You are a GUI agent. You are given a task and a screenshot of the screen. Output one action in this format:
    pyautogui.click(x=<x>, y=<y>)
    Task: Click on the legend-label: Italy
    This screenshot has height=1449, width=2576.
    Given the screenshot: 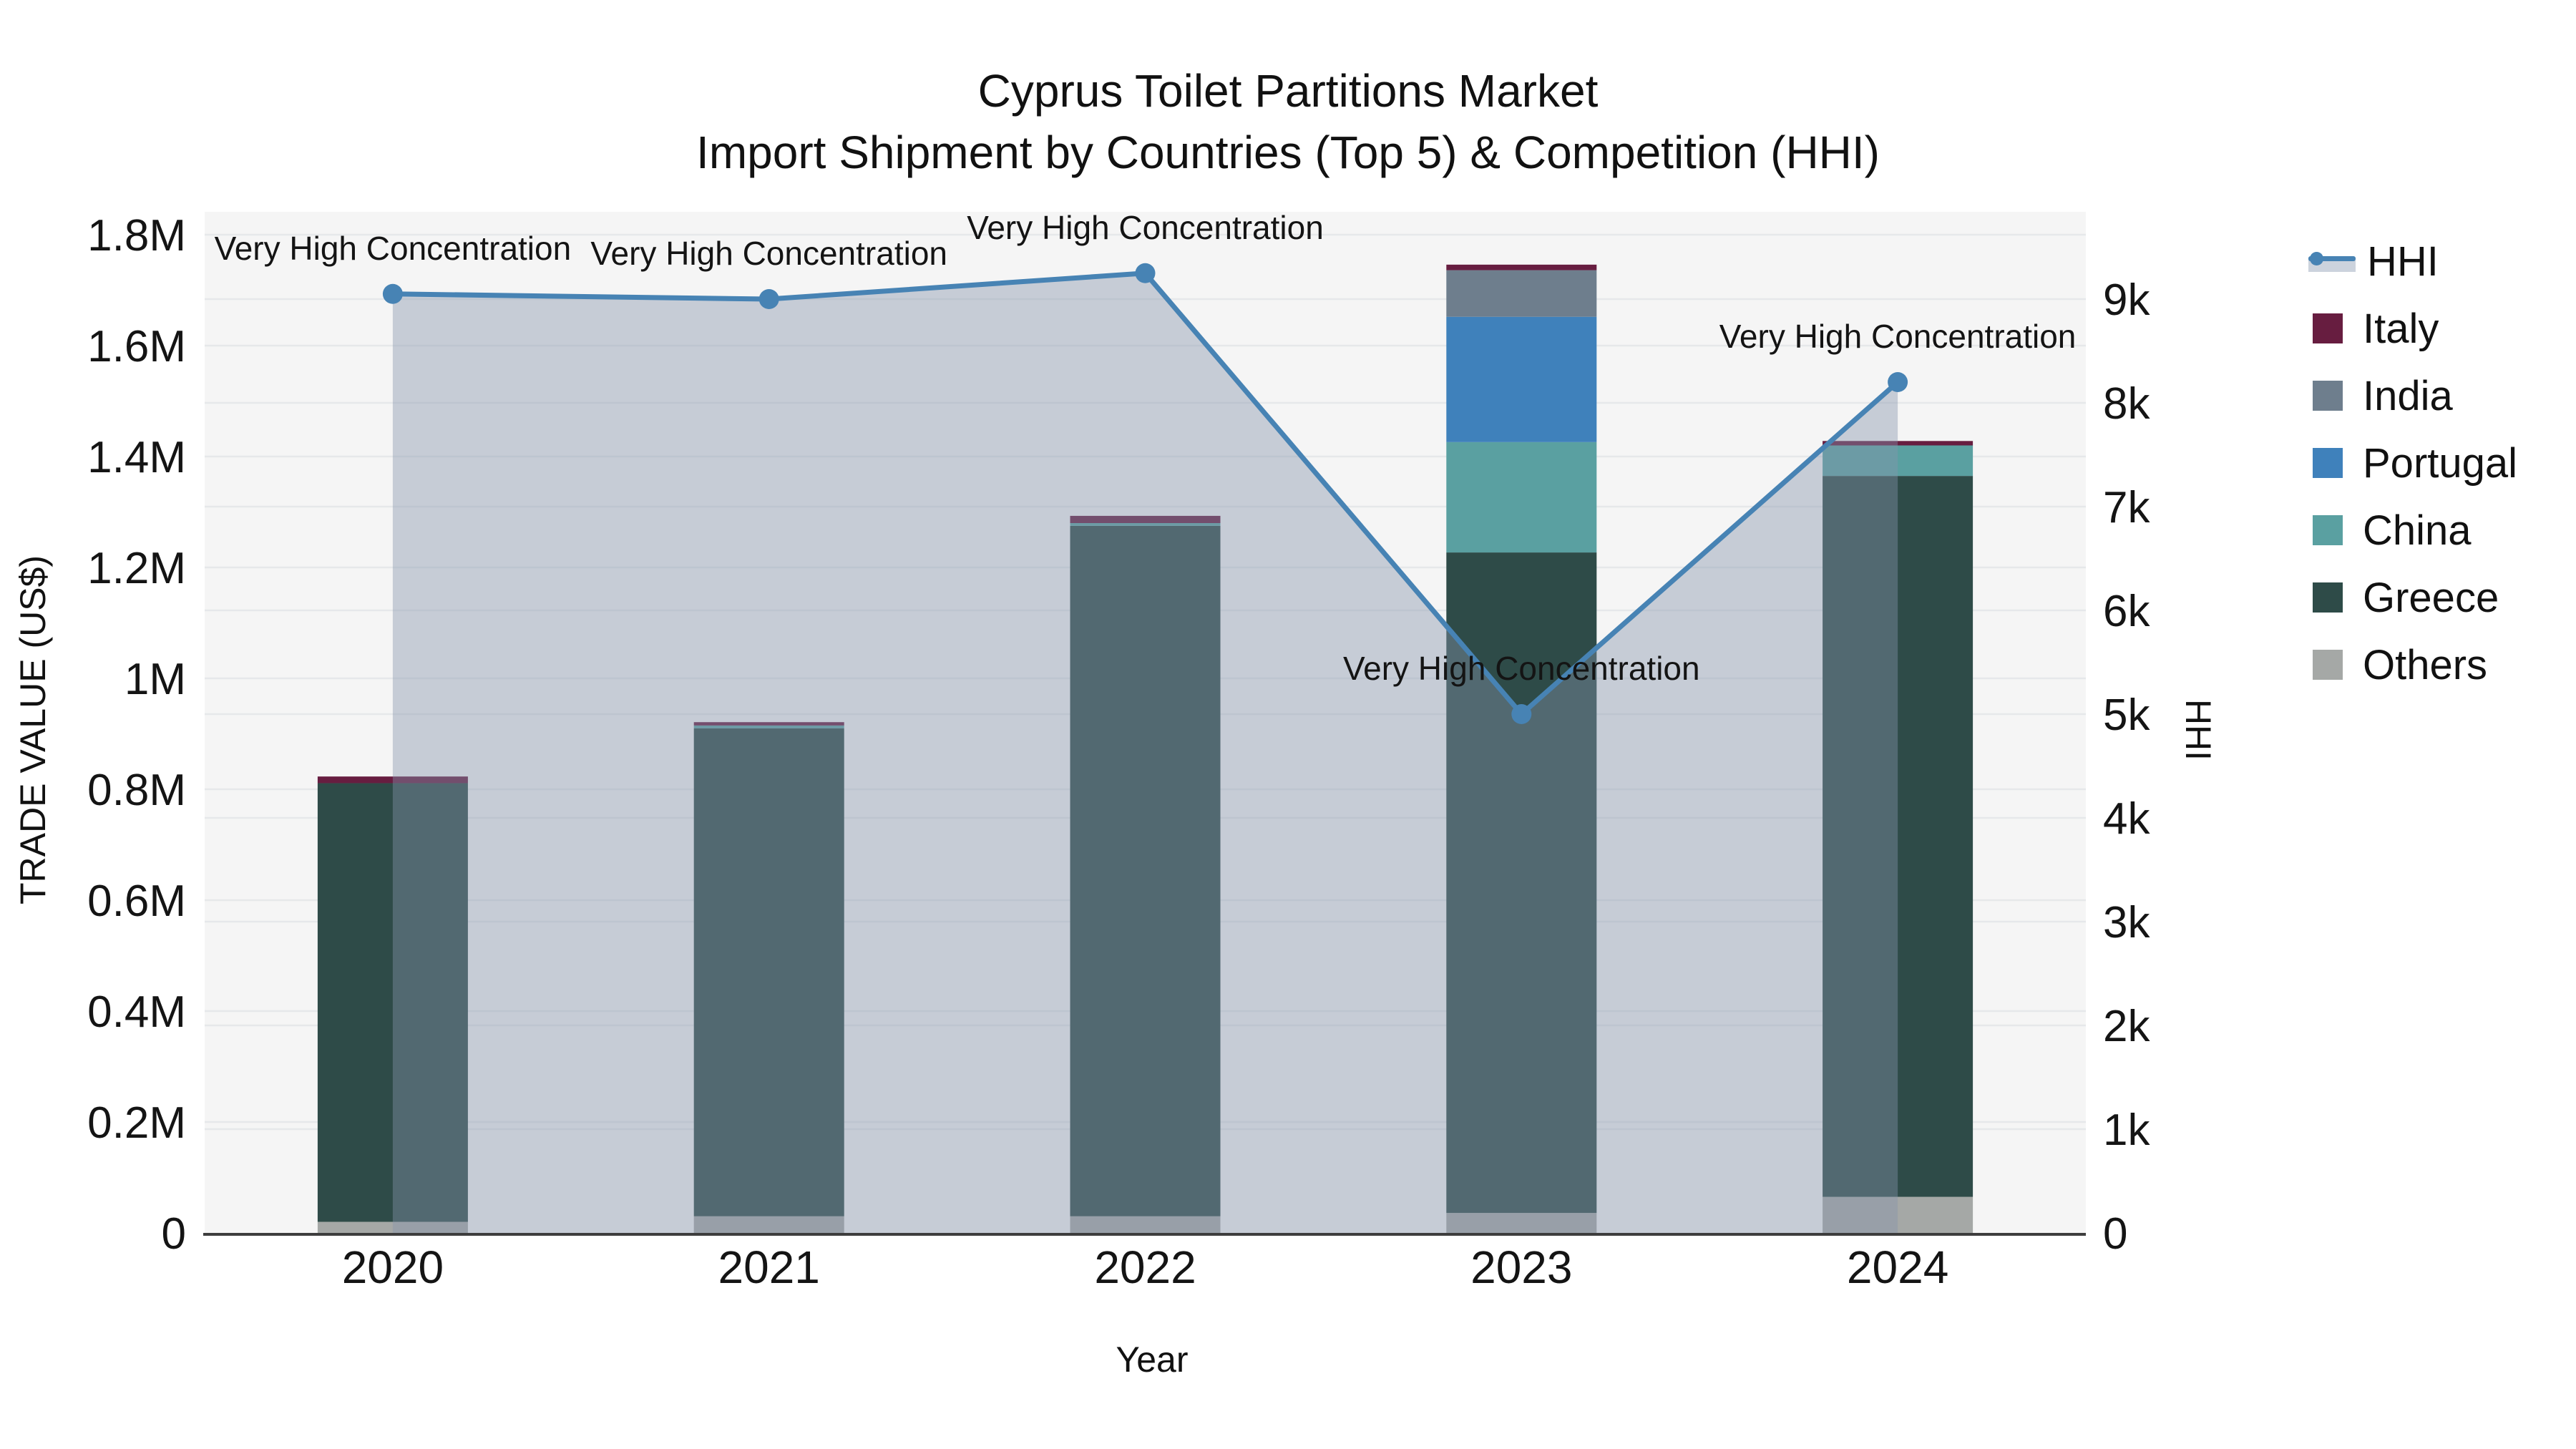 What is the action you would take?
    pyautogui.click(x=2401, y=328)
    